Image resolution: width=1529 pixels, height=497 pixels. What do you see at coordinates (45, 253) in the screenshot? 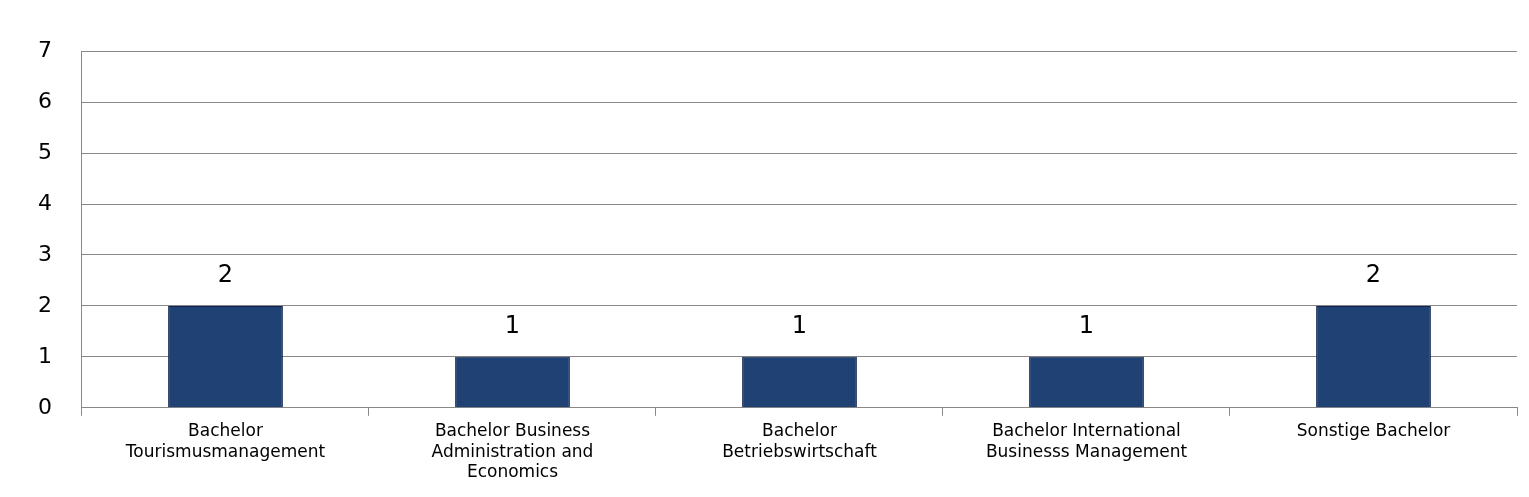
I see `y-tick-label: 3` at bounding box center [45, 253].